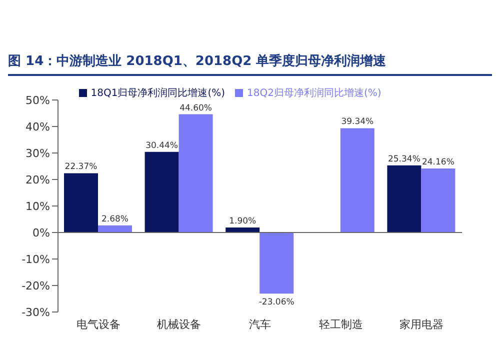  Describe the element at coordinates (276, 303) in the screenshot. I see `data-label: -23.06%` at that location.